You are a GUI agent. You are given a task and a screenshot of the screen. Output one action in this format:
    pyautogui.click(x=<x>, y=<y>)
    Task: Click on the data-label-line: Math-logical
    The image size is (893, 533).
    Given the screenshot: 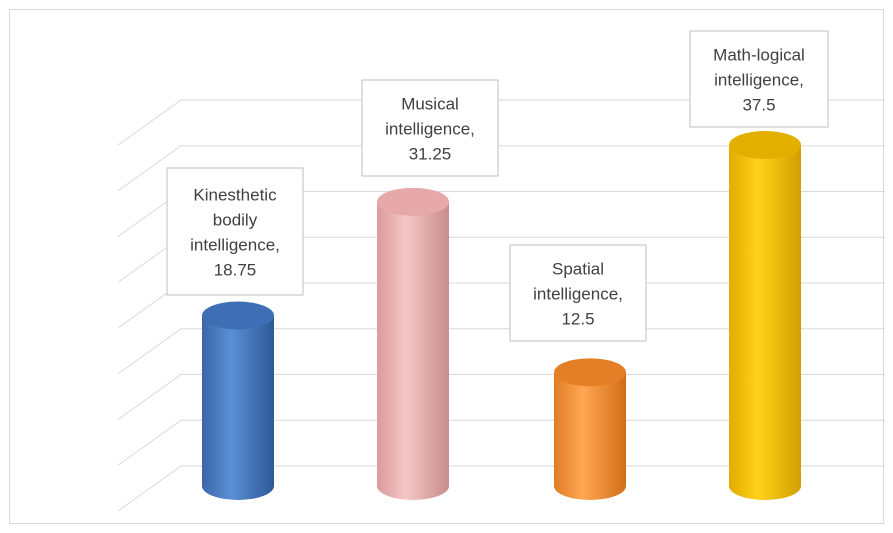 What is the action you would take?
    pyautogui.click(x=759, y=54)
    